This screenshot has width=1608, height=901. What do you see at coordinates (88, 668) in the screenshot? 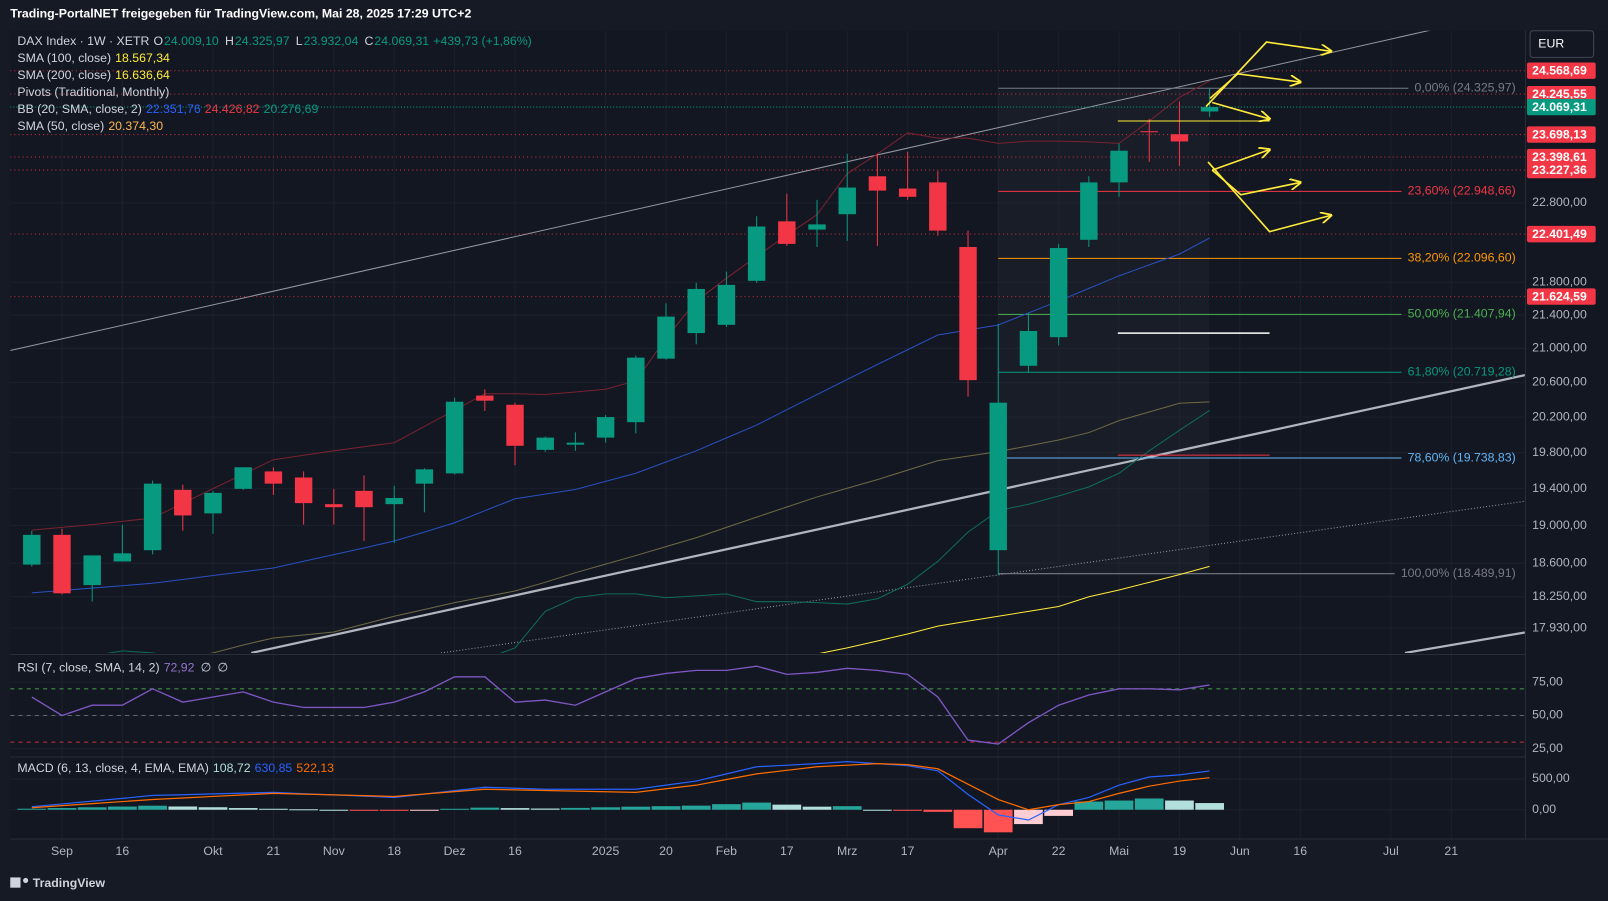
I see `legend-name: RSI (7, close, SMA, 14, 2)` at bounding box center [88, 668].